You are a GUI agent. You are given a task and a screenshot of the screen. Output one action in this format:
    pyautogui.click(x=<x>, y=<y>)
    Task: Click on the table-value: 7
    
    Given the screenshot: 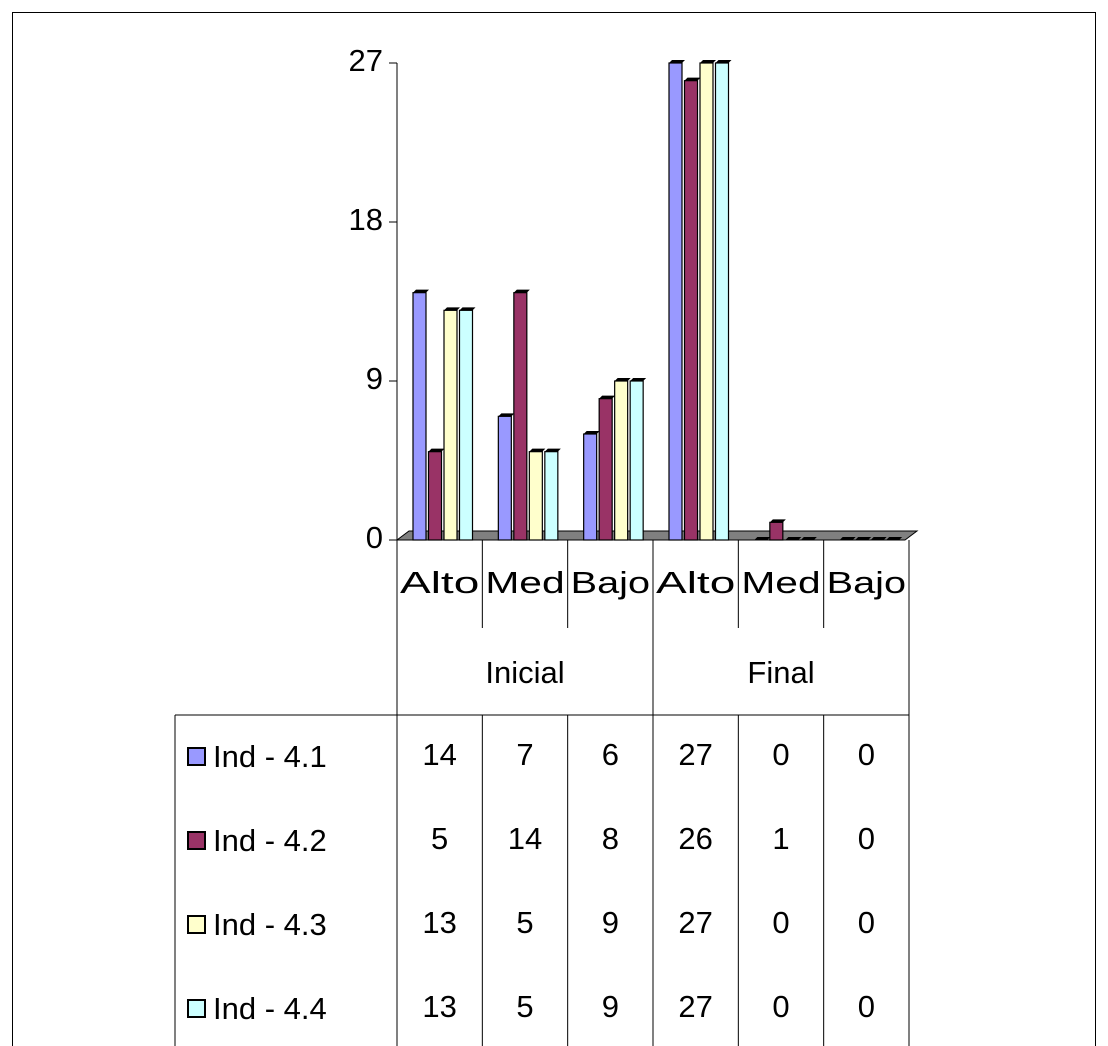 What is the action you would take?
    pyautogui.click(x=524, y=754)
    